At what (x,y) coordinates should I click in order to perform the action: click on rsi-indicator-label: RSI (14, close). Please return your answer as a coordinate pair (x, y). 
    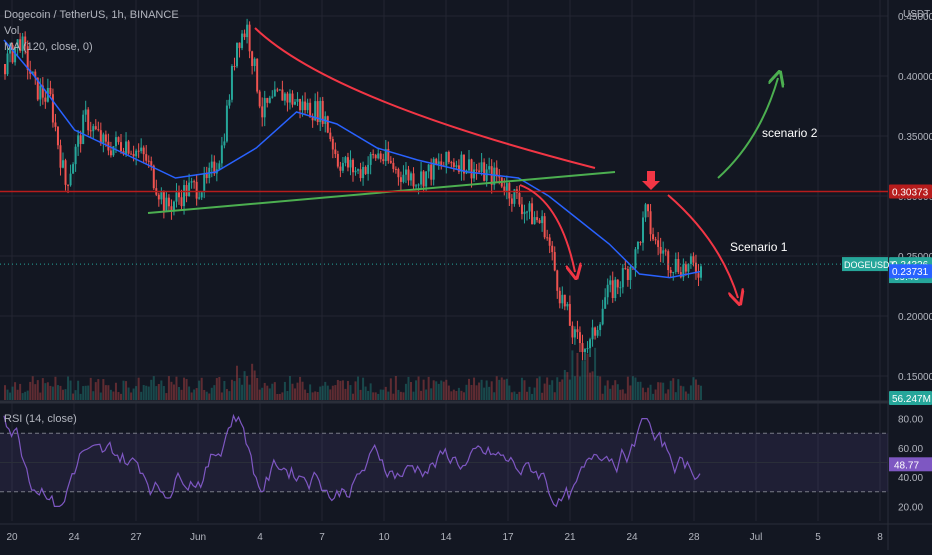
    Looking at the image, I should click on (40, 419).